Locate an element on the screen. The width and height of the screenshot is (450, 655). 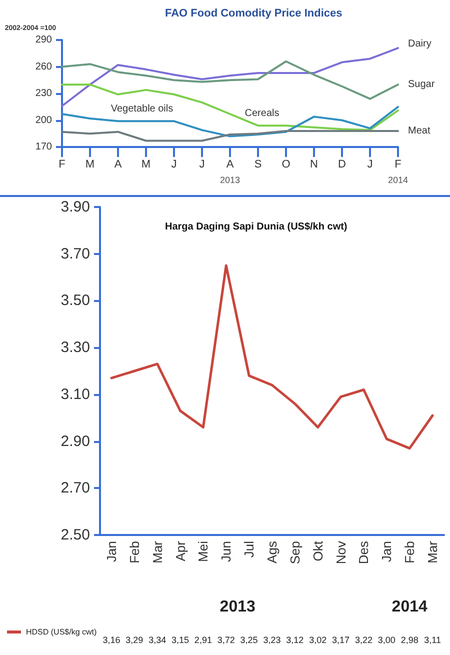
text: 3,29 is located at coordinates (135, 640).